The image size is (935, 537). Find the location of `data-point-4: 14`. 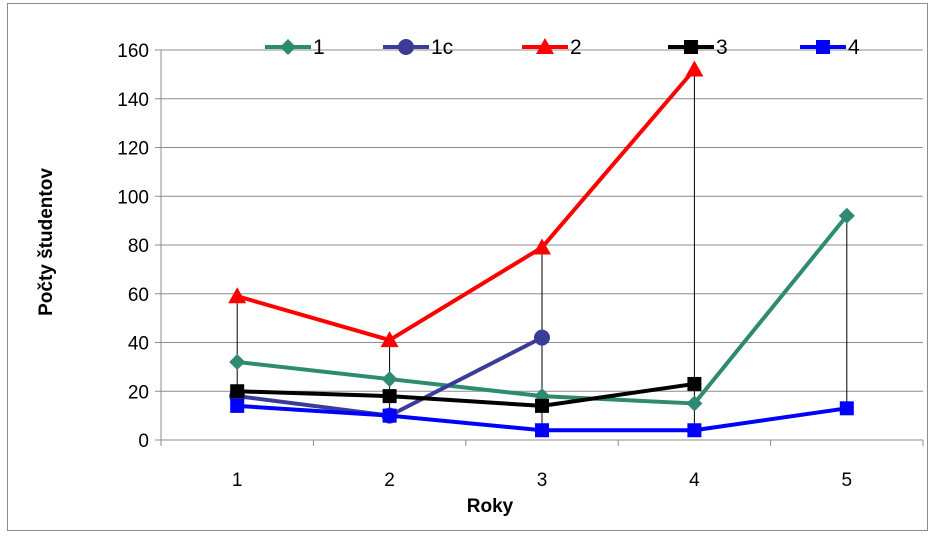

data-point-4: 14 is located at coordinates (237, 405).